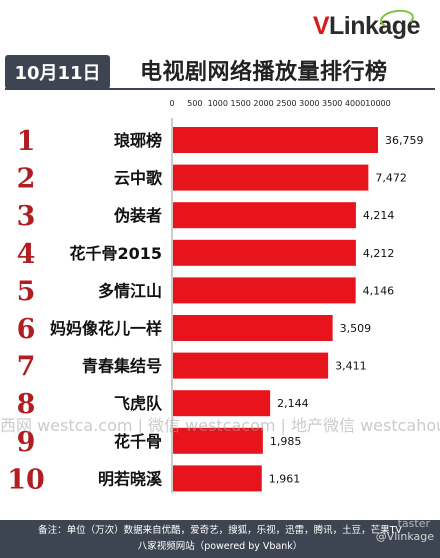  I want to click on value-label: 4,214, so click(379, 215).